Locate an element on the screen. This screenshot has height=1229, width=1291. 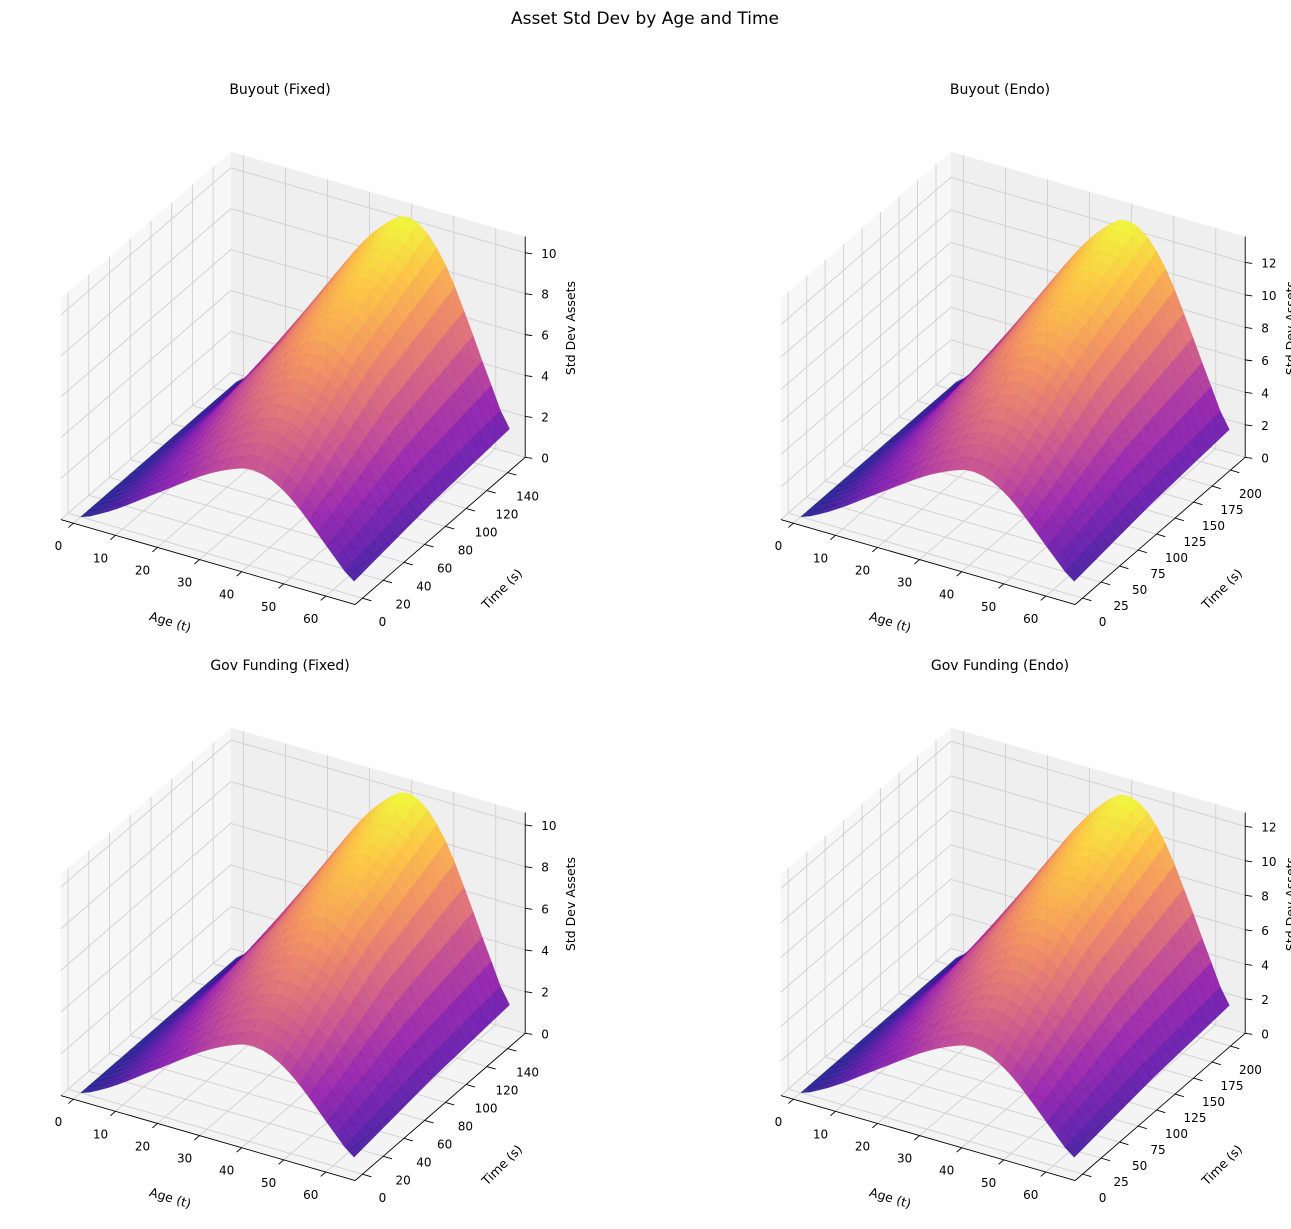
time-tick-label: 100 is located at coordinates (486, 1109).